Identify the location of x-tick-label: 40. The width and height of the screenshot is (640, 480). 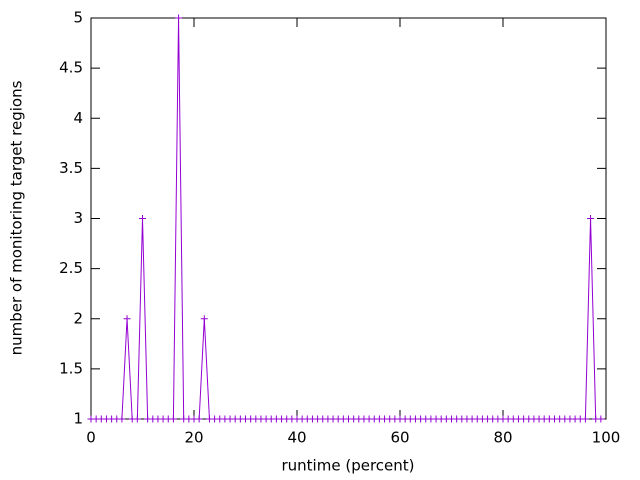
(296, 438).